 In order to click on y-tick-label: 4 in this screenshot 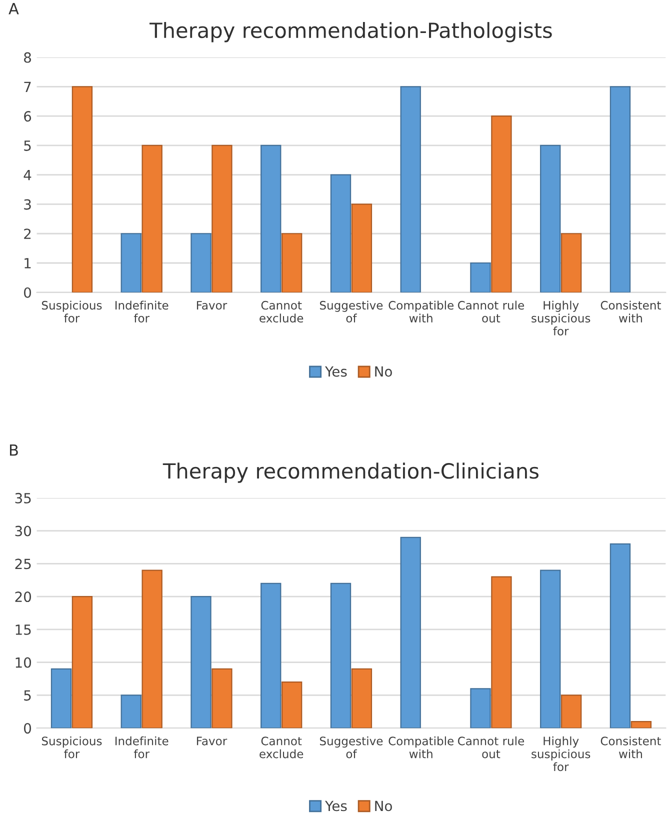, I will do `click(28, 175)`.